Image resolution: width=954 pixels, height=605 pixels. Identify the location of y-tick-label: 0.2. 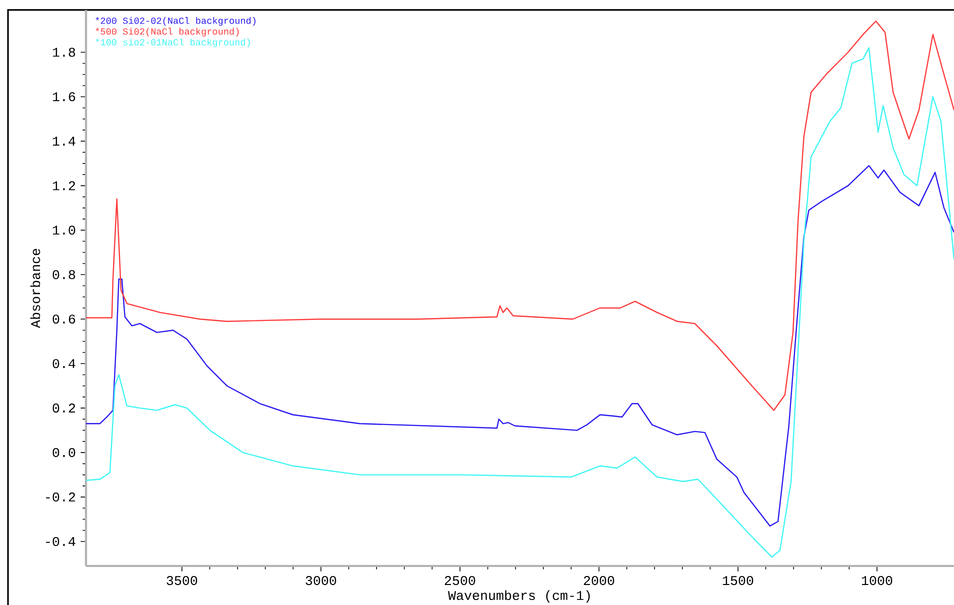
(64, 408).